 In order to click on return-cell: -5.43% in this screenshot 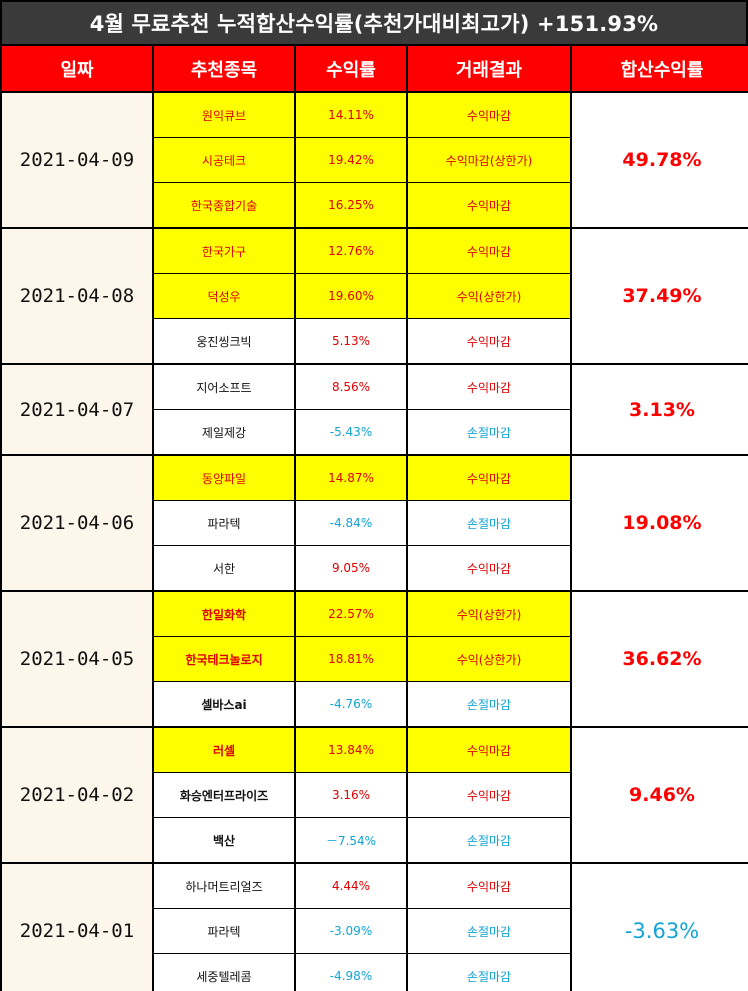, I will do `click(351, 432)`.